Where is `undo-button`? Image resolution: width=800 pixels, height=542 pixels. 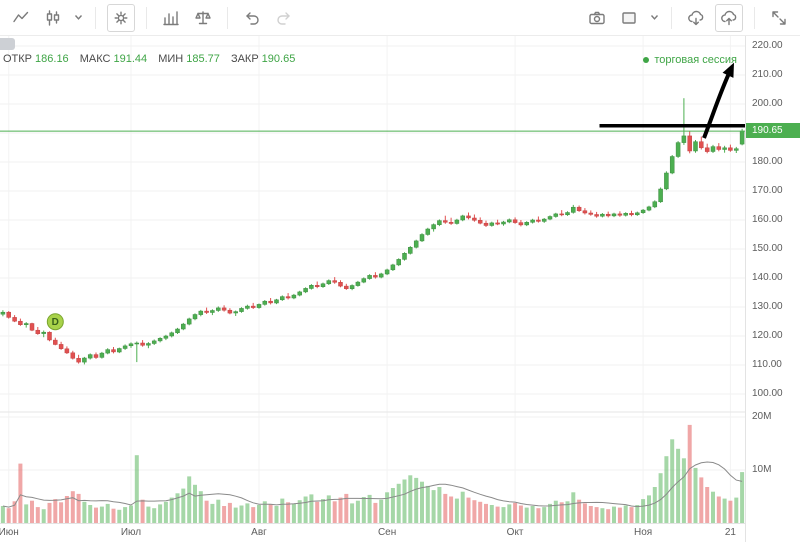 undo-button is located at coordinates (252, 18).